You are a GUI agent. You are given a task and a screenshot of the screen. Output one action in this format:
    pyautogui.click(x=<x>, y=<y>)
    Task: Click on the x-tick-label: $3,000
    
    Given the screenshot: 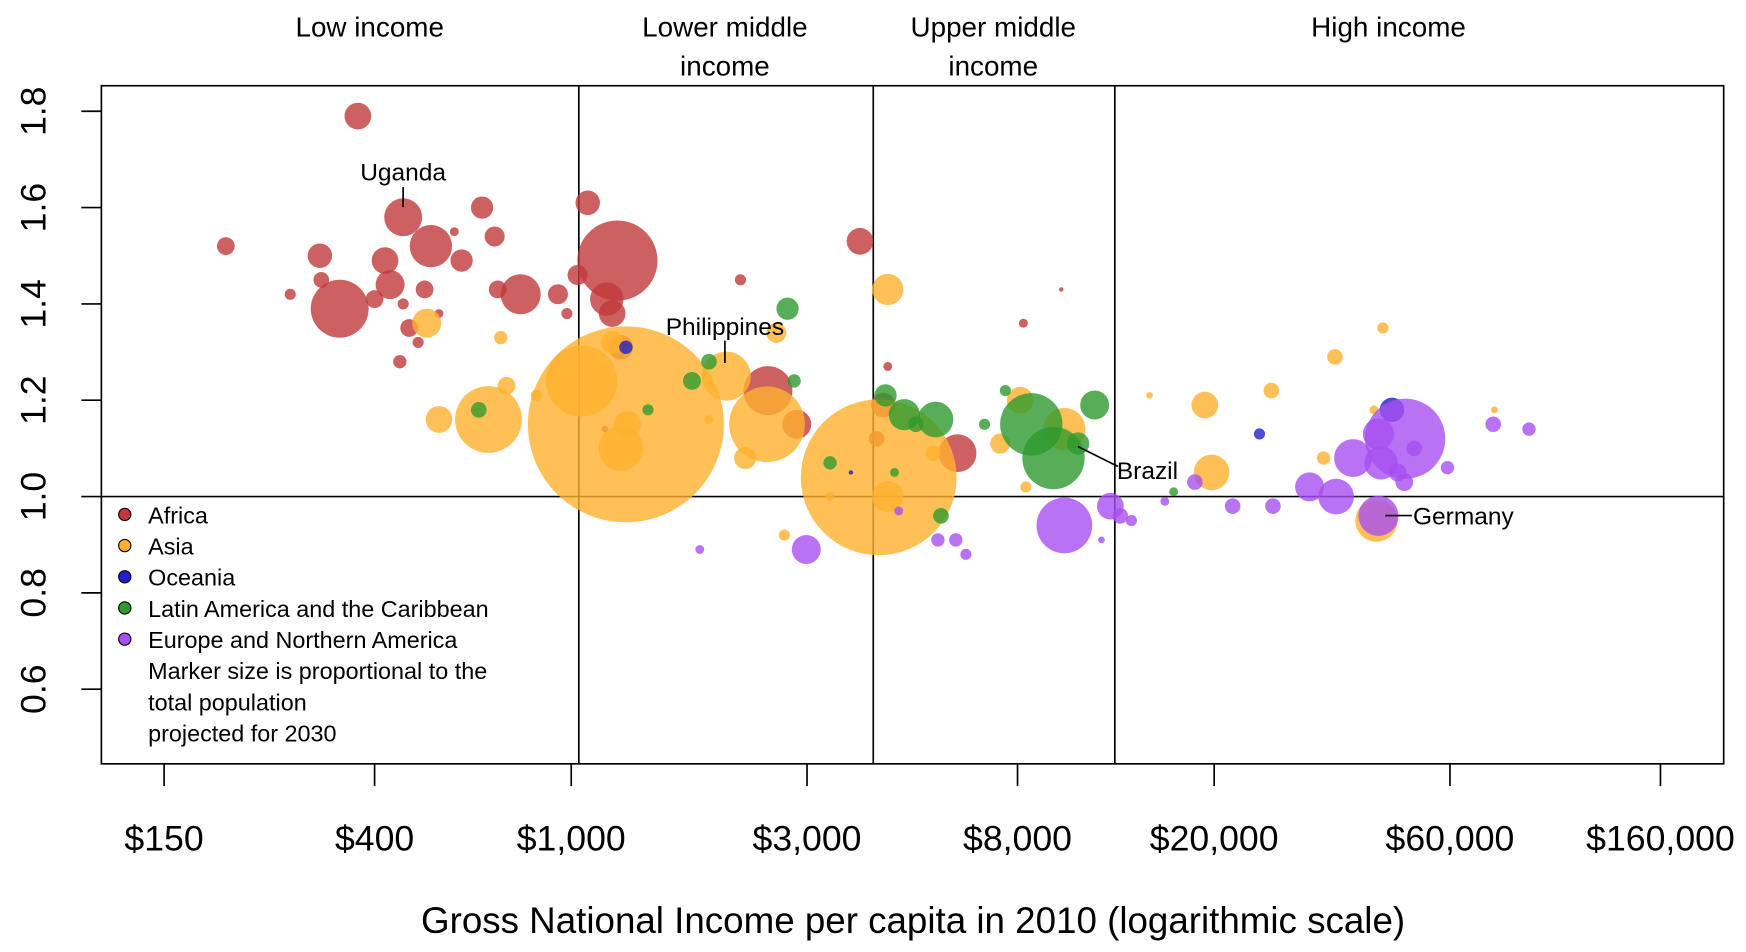 What is the action you would take?
    pyautogui.click(x=807, y=839)
    